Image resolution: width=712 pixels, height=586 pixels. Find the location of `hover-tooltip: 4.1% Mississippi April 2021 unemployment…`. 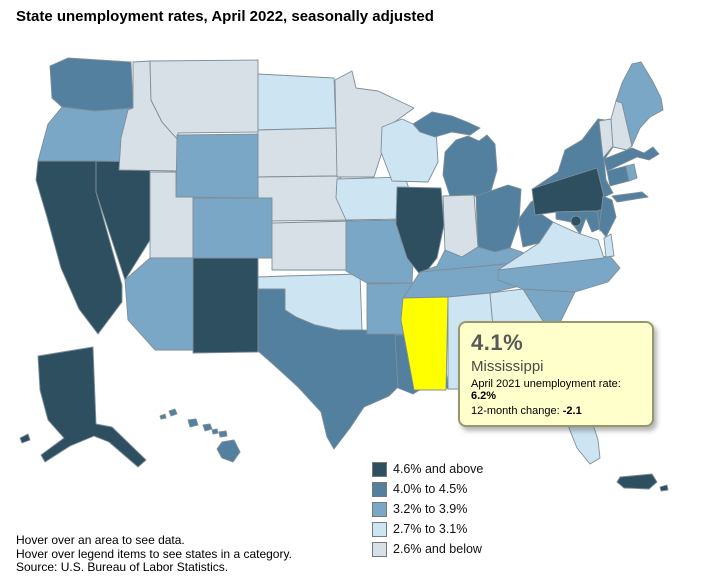

hover-tooltip: 4.1% Mississippi April 2021 unemployment… is located at coordinates (556, 374).